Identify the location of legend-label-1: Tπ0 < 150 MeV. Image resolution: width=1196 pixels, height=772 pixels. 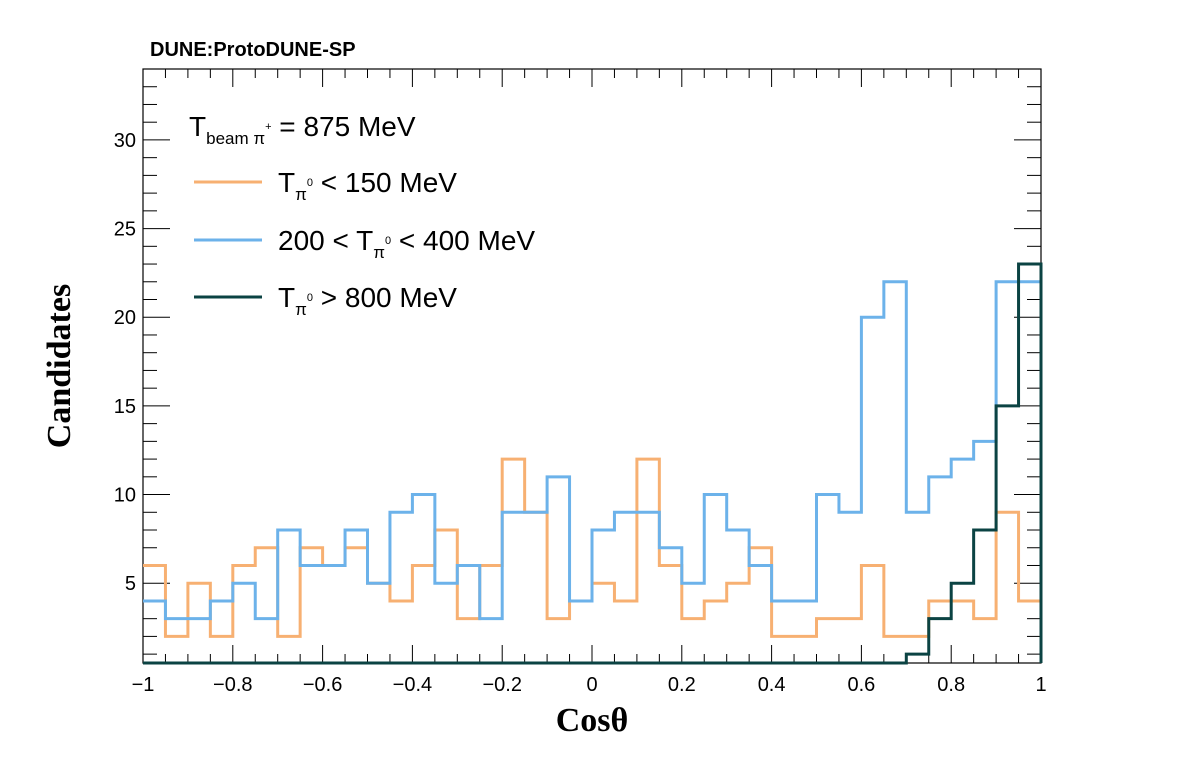
(367, 185).